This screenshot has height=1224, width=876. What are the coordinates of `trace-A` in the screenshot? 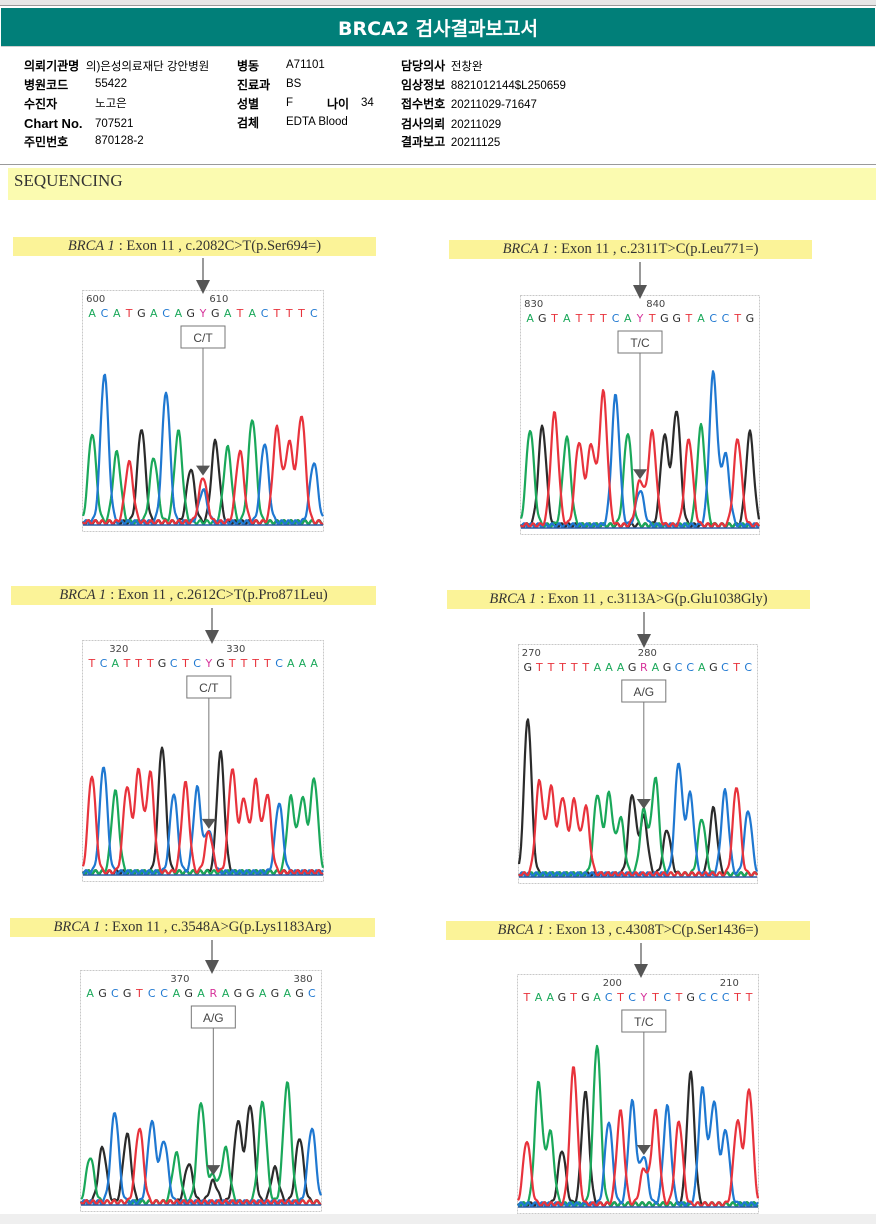 It's located at (203, 826).